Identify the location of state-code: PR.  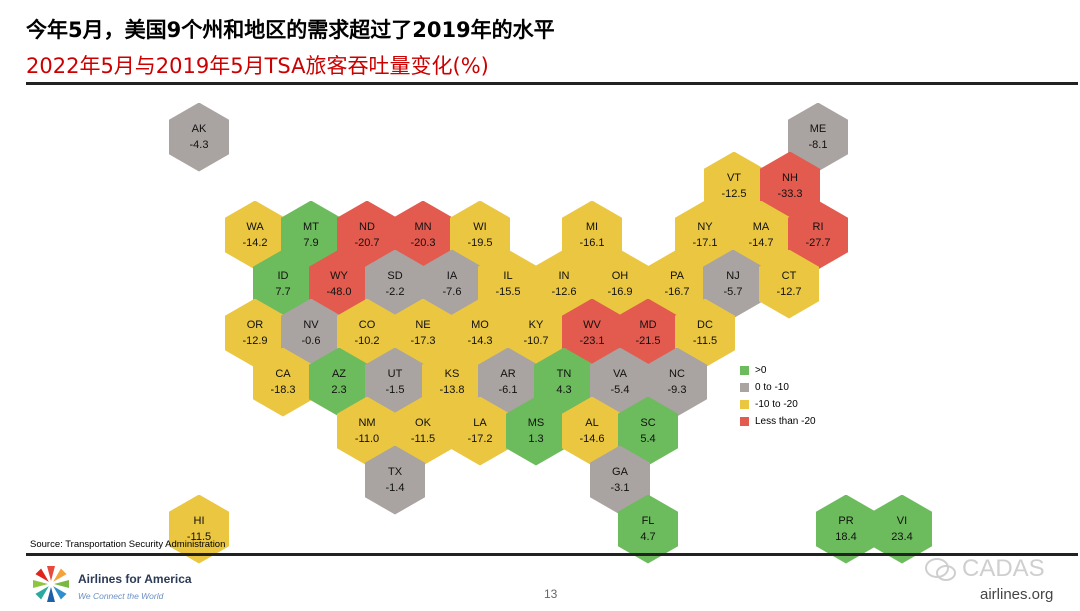
(846, 521).